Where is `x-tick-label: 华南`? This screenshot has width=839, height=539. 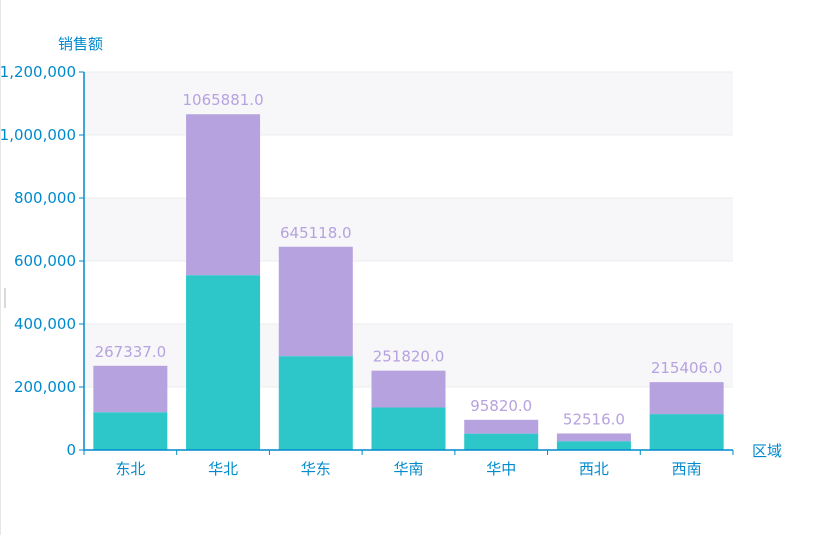 x-tick-label: 华南 is located at coordinates (408, 469).